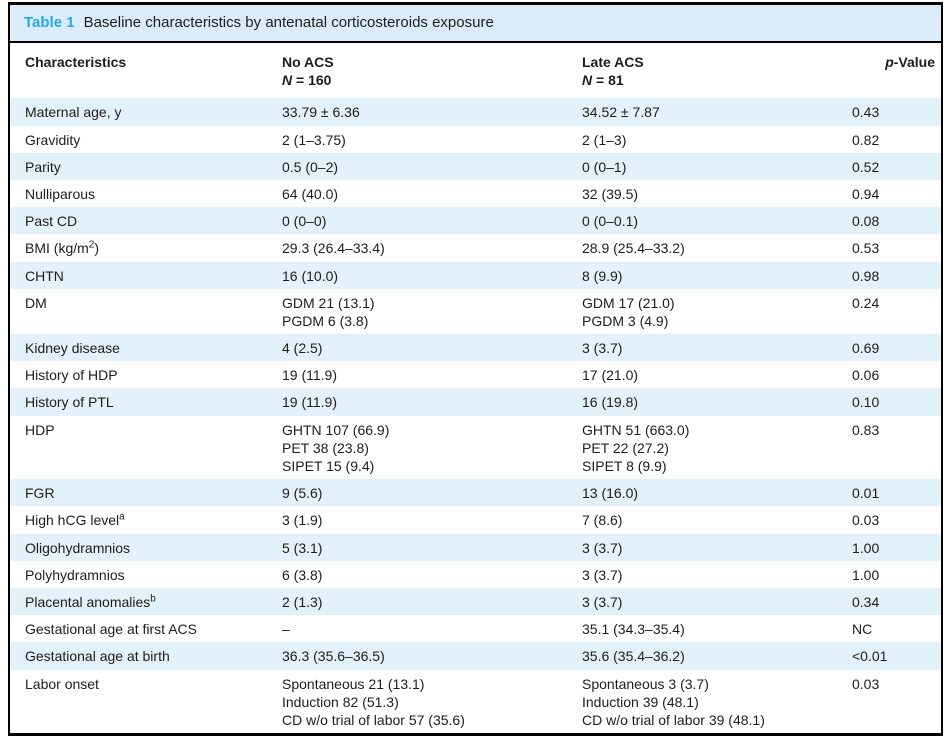  I want to click on cell-line: SIPET 8 (9.9), so click(624, 466).